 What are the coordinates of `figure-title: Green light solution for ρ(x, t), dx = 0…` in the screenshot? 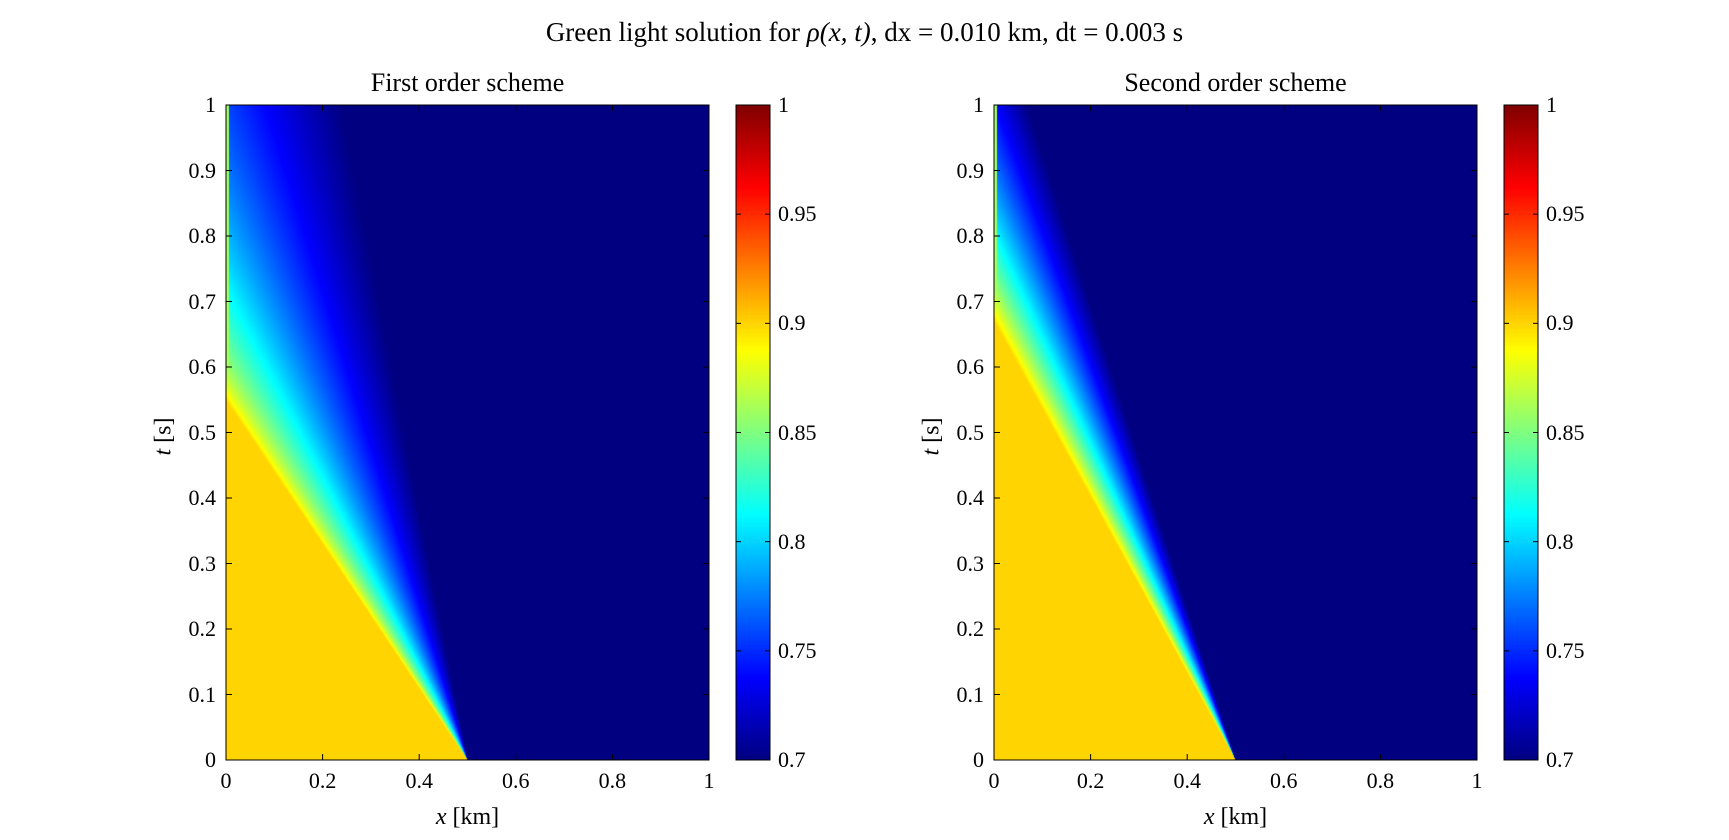 It's located at (864, 32).